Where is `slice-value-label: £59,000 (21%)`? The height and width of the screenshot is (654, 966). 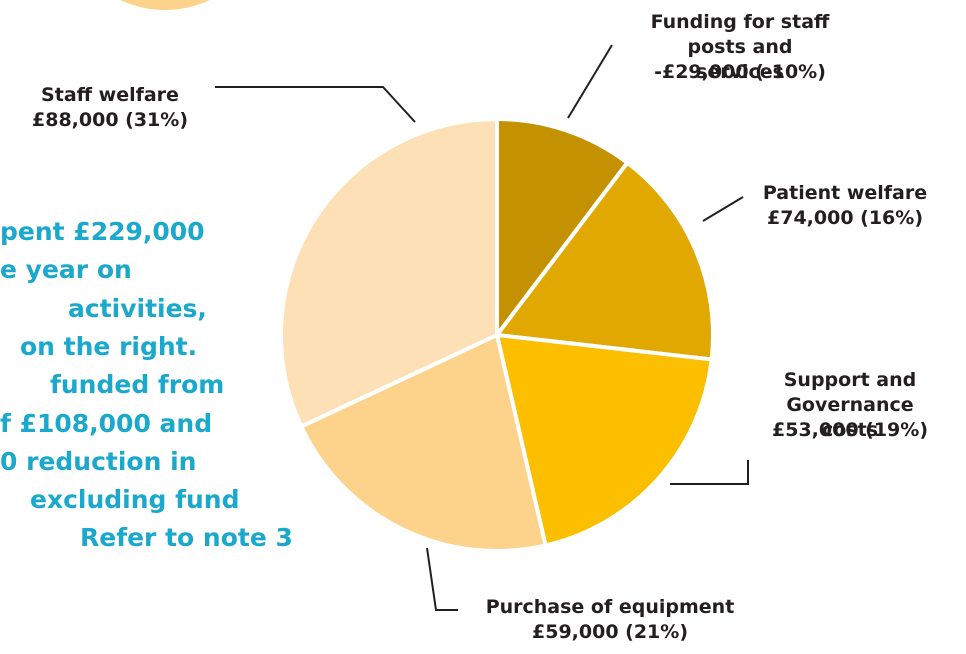
slice-value-label: £59,000 (21%) is located at coordinates (610, 632).